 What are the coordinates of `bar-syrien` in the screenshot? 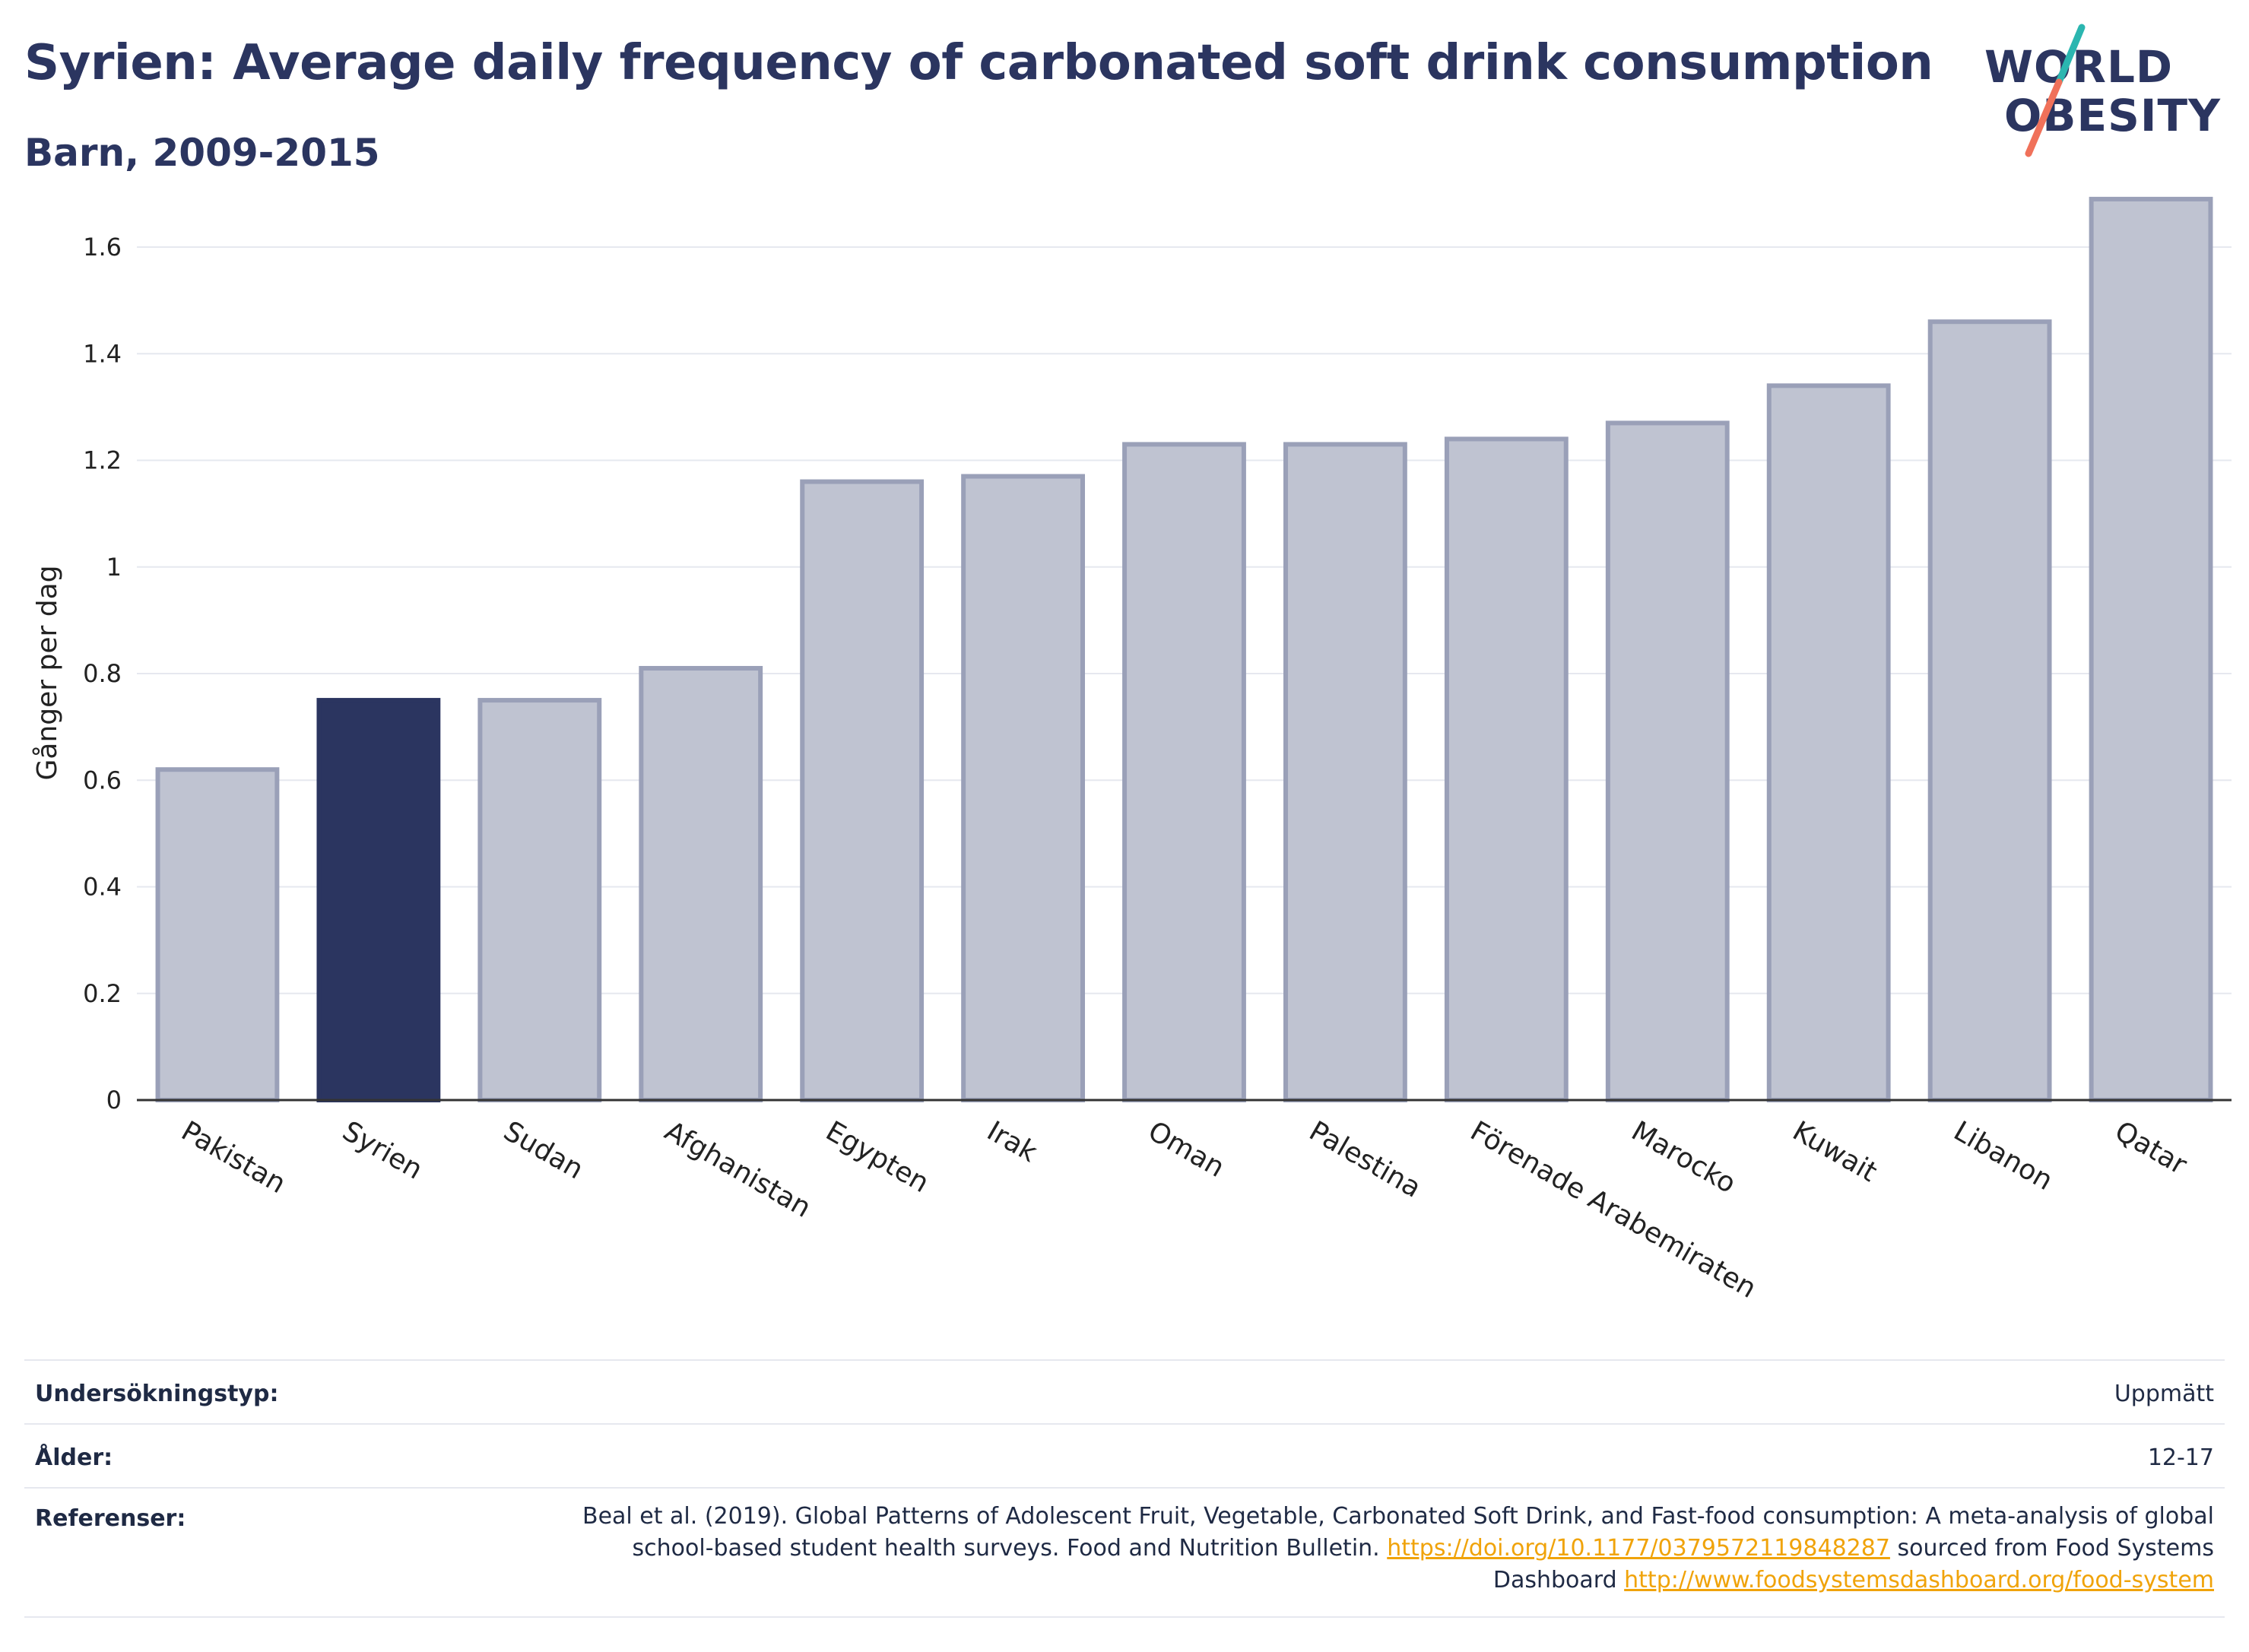 It's located at (378, 900).